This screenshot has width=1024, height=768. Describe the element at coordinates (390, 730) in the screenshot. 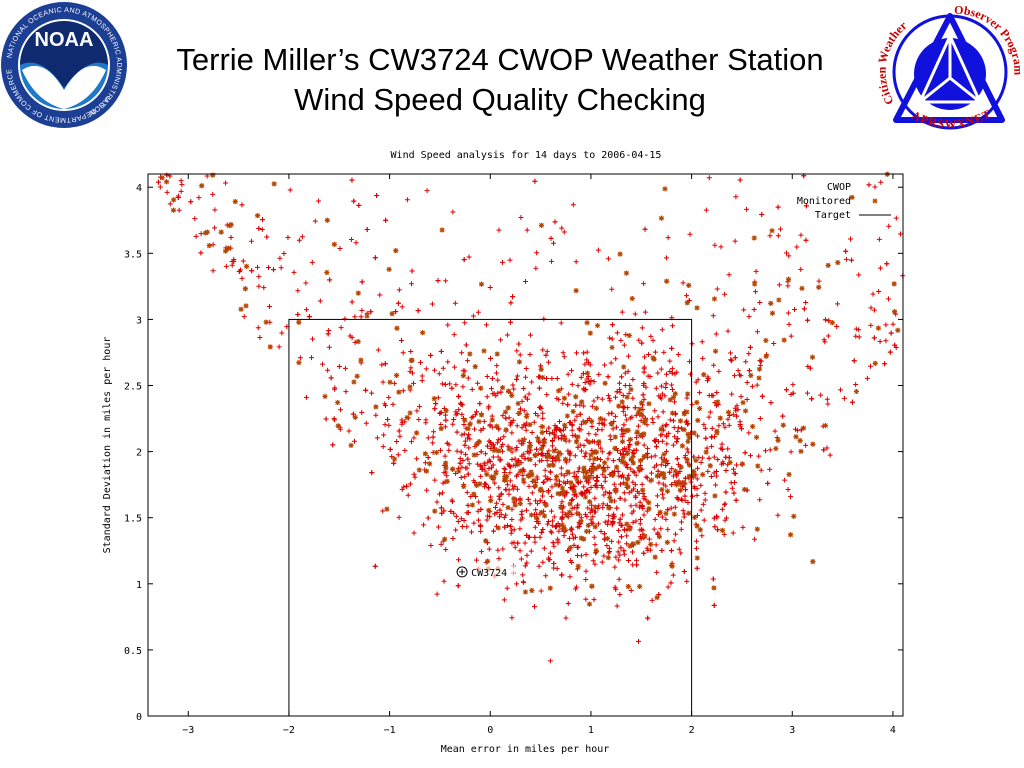

I see `x-tick-label: −1` at that location.